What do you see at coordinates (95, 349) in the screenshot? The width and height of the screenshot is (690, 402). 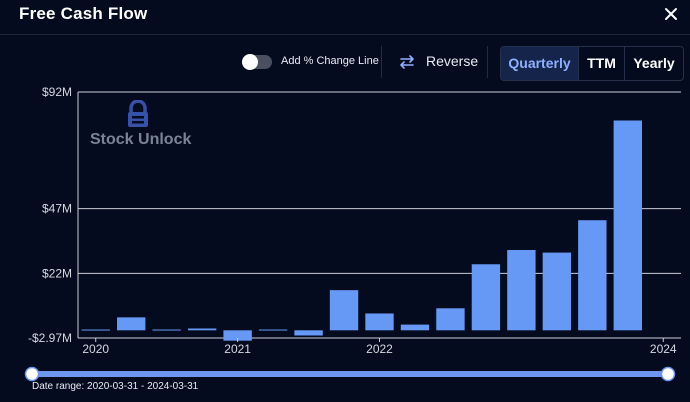 I see `x-tick-label: 2020` at bounding box center [95, 349].